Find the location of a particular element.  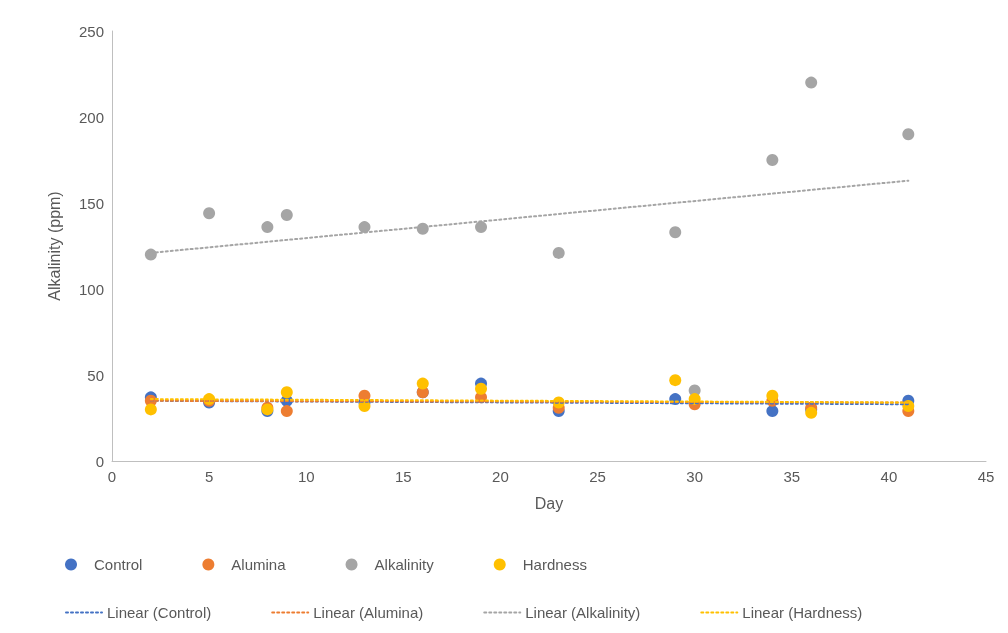

legend-label: Linear (Alkalinity) is located at coordinates (583, 612).